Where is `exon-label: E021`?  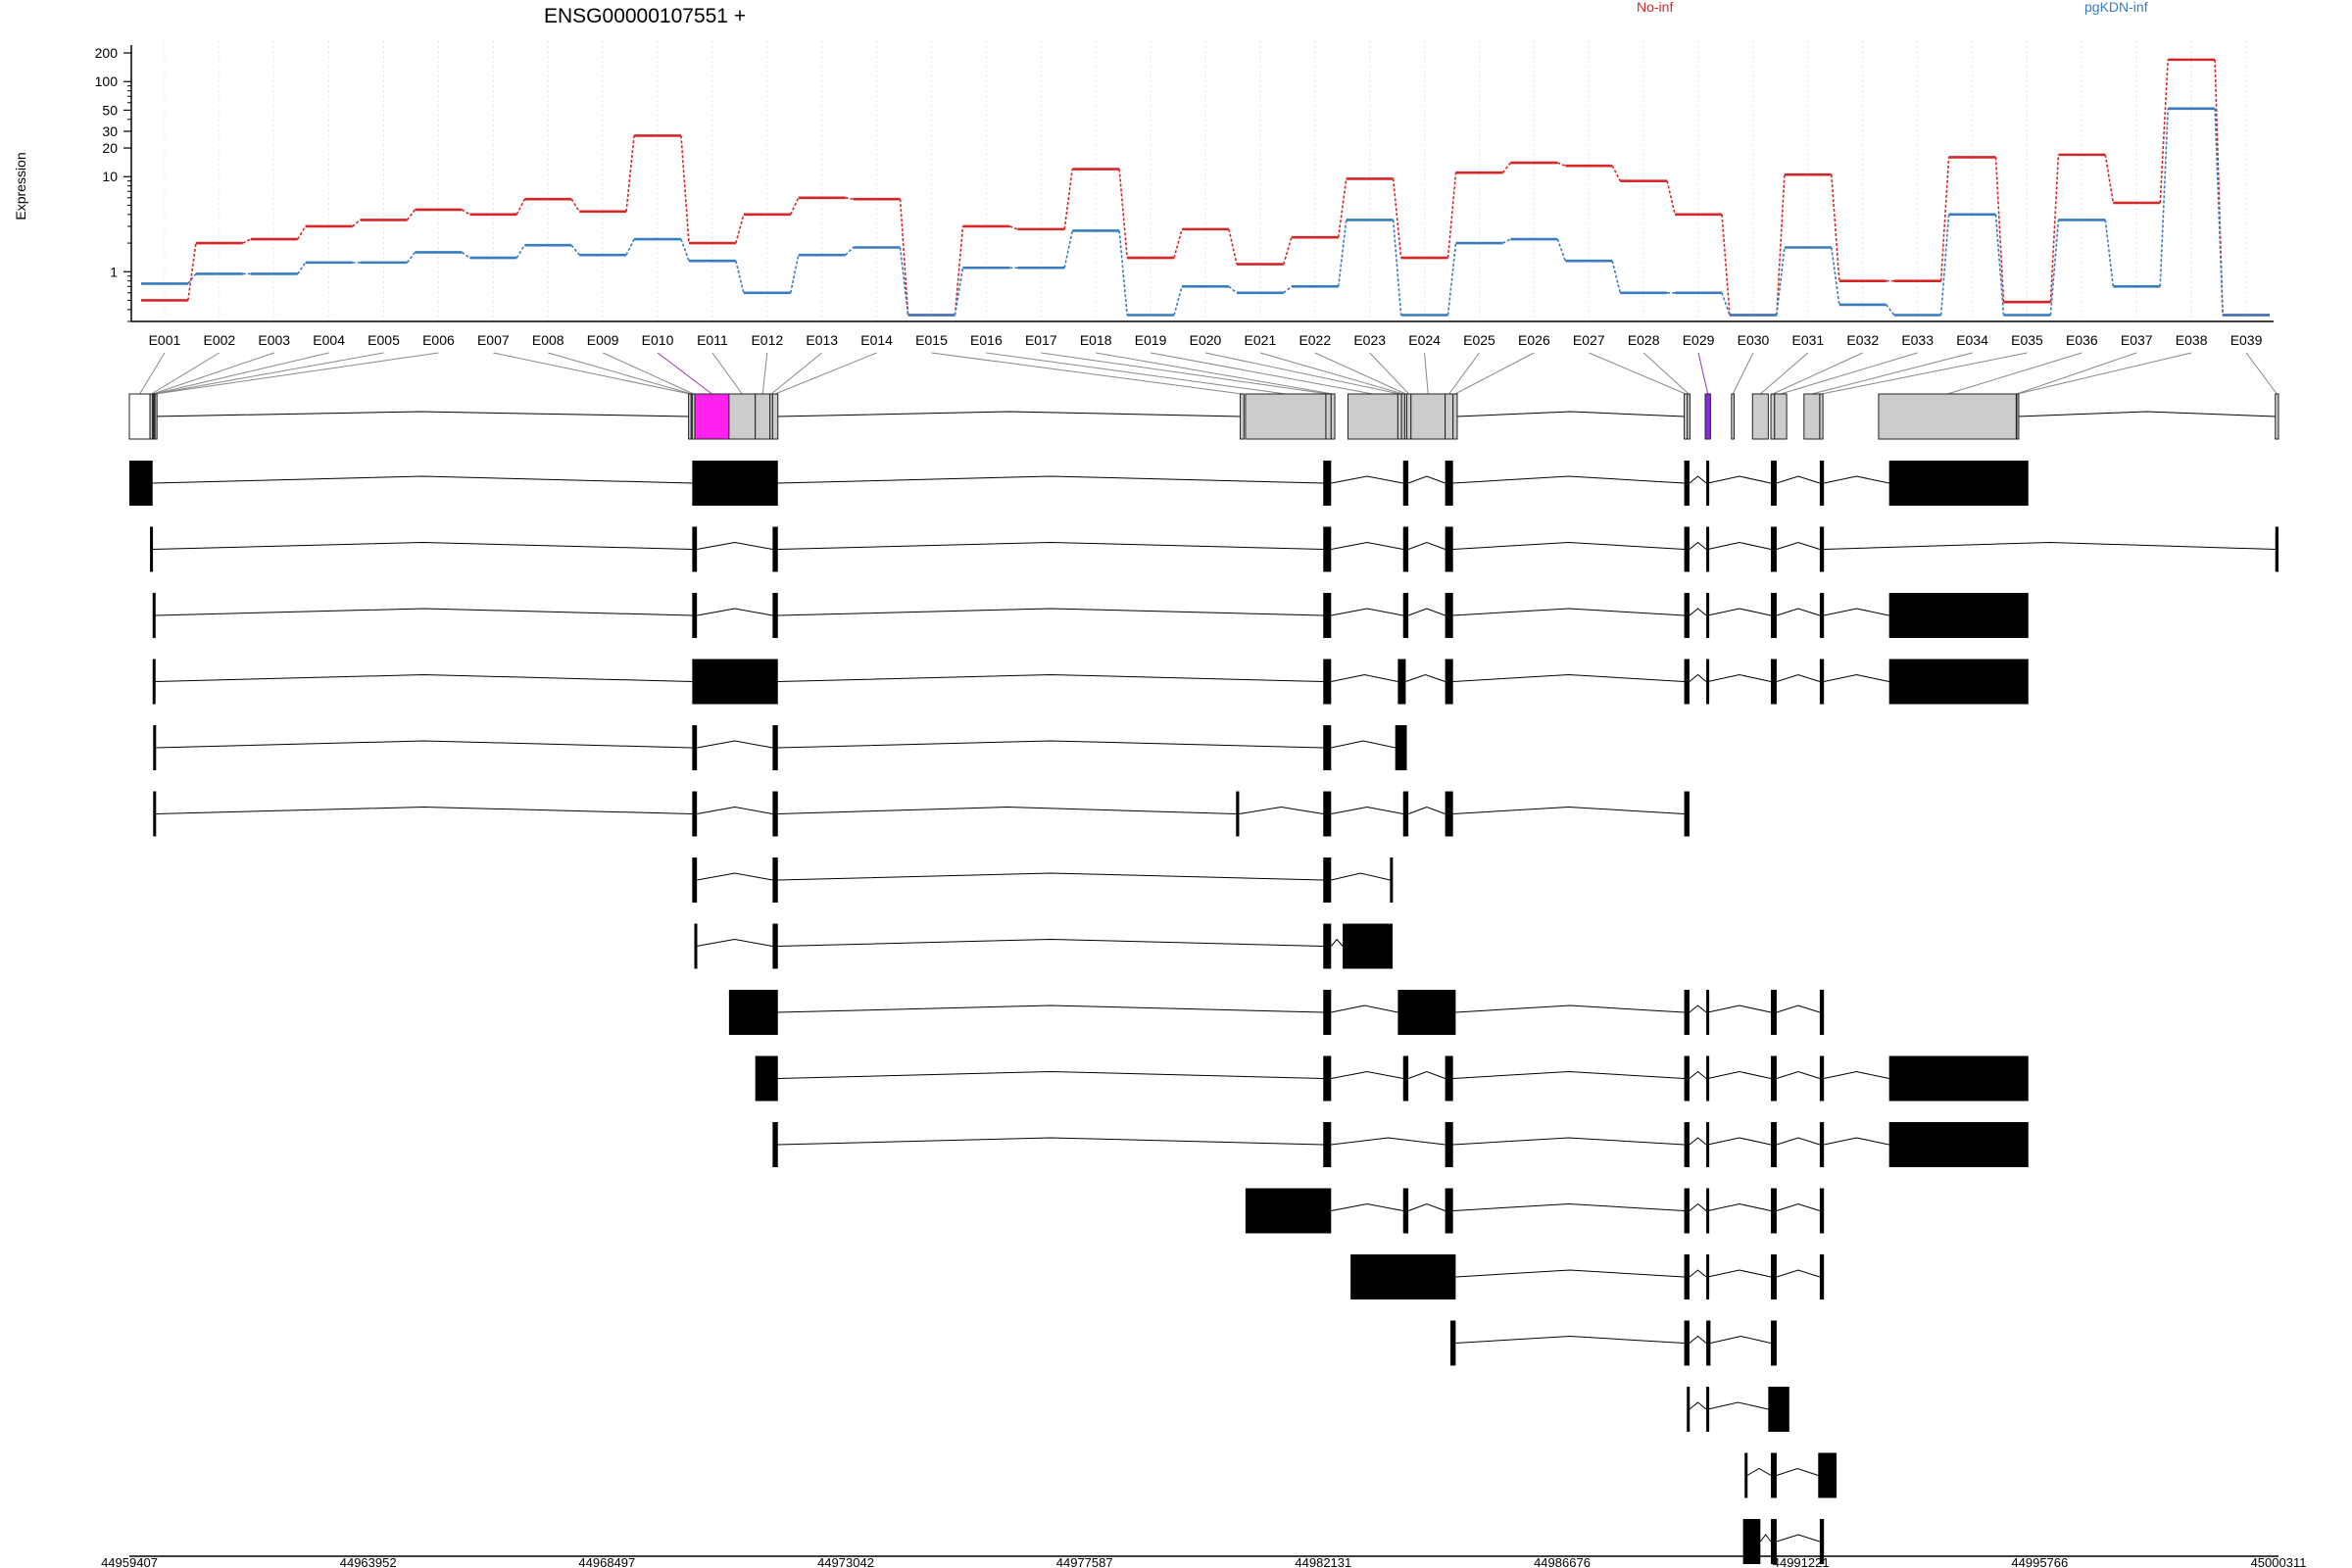
exon-label: E021 is located at coordinates (1261, 340).